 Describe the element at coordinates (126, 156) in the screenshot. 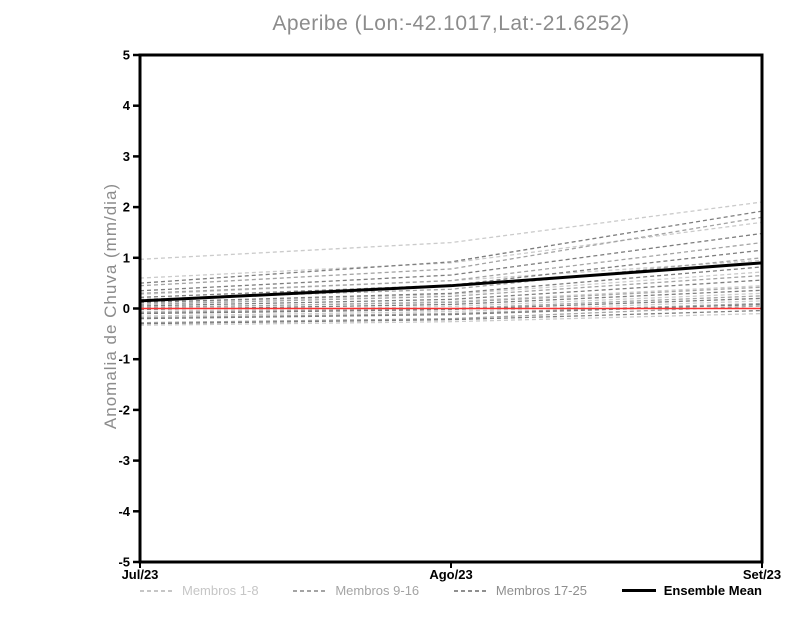

I see `y-tick-label: 3` at that location.